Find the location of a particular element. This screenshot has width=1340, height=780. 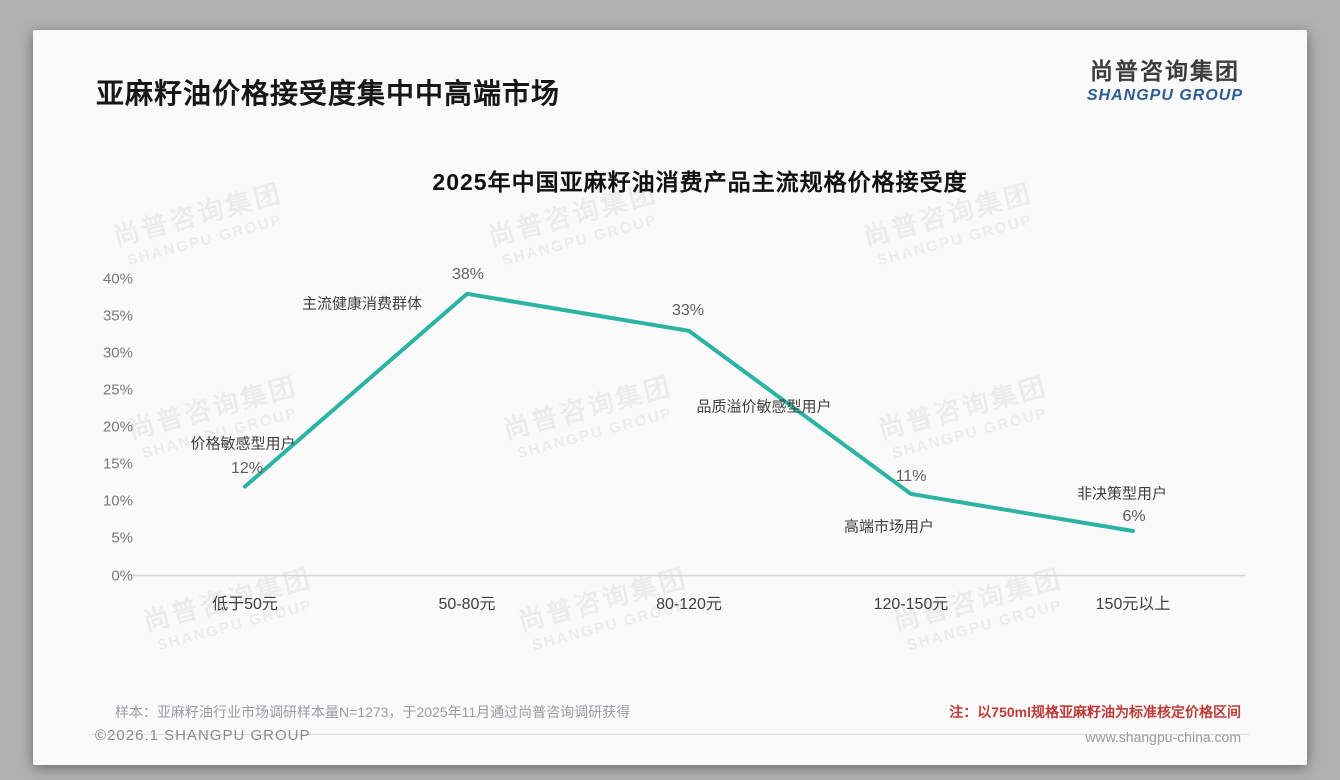

y-axis-tick-label: 20% is located at coordinates (117, 427).